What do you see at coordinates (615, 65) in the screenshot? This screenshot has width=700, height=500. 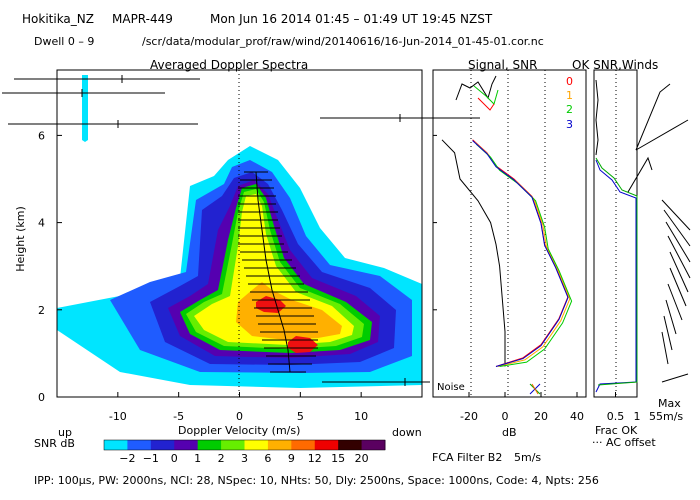 I see `ok-title: OK SNR,Winds` at bounding box center [615, 65].